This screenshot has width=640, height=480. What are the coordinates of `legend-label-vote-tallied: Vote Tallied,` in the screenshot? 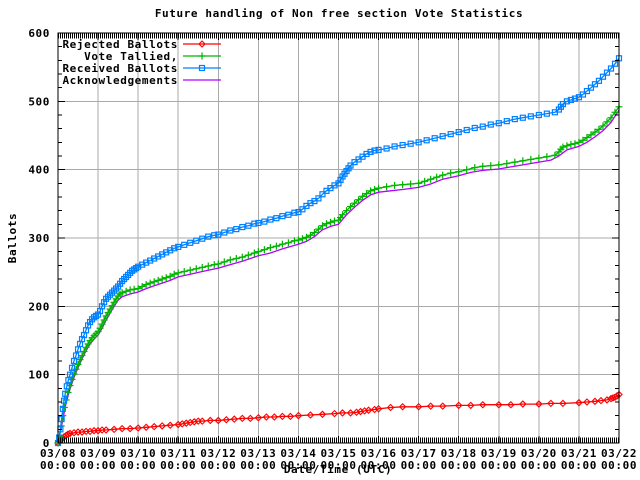 It's located at (131, 56).